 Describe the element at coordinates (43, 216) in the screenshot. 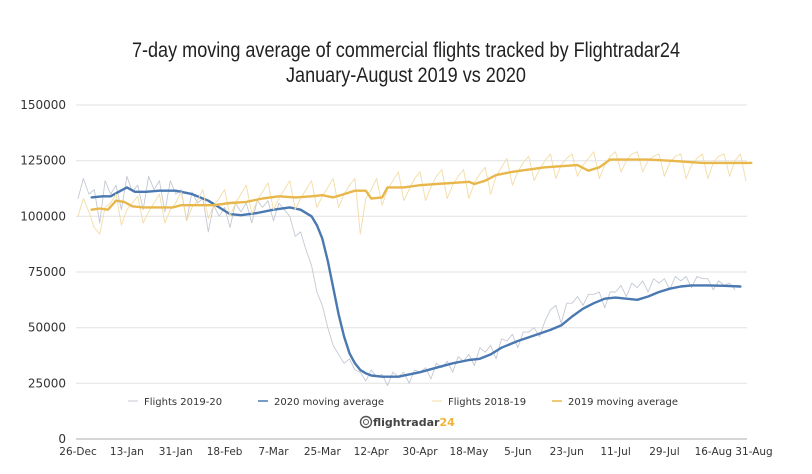

I see `y-tick-label: 100000` at that location.